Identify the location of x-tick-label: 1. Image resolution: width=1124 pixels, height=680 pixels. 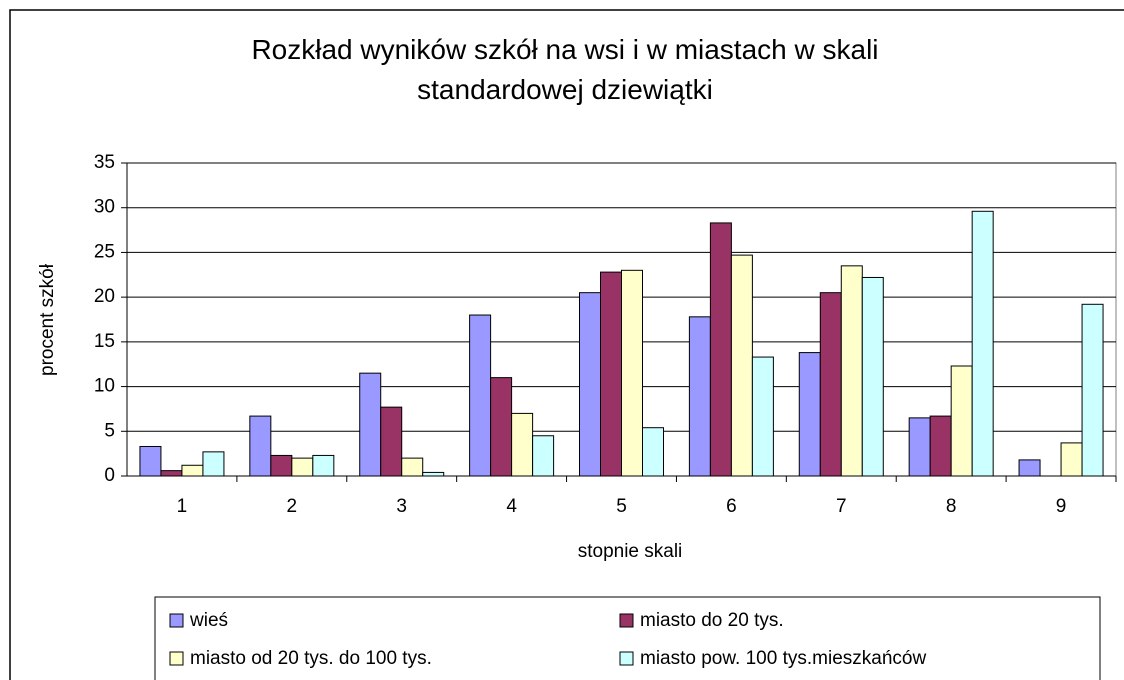
(182, 506).